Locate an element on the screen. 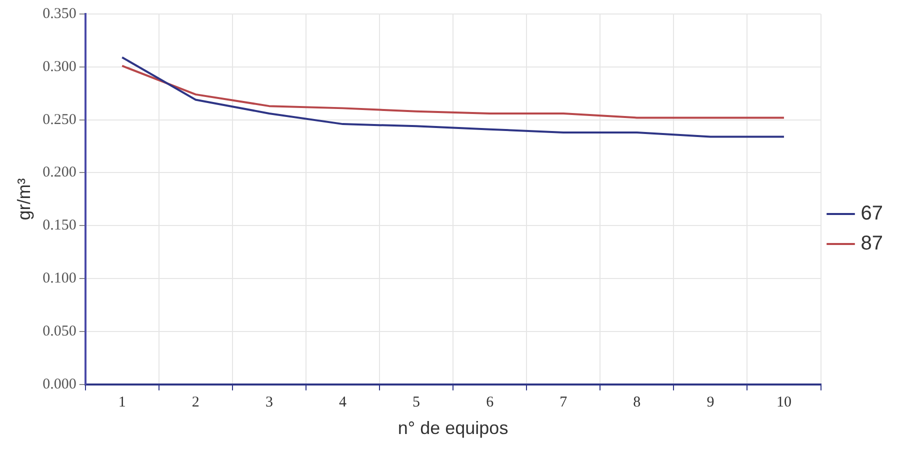  y-axis-title: gr/m³ is located at coordinates (24, 199).